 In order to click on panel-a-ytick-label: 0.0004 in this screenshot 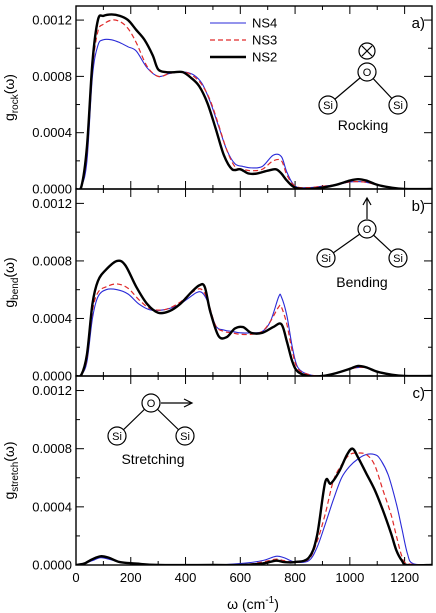, I will do `click(52, 132)`.